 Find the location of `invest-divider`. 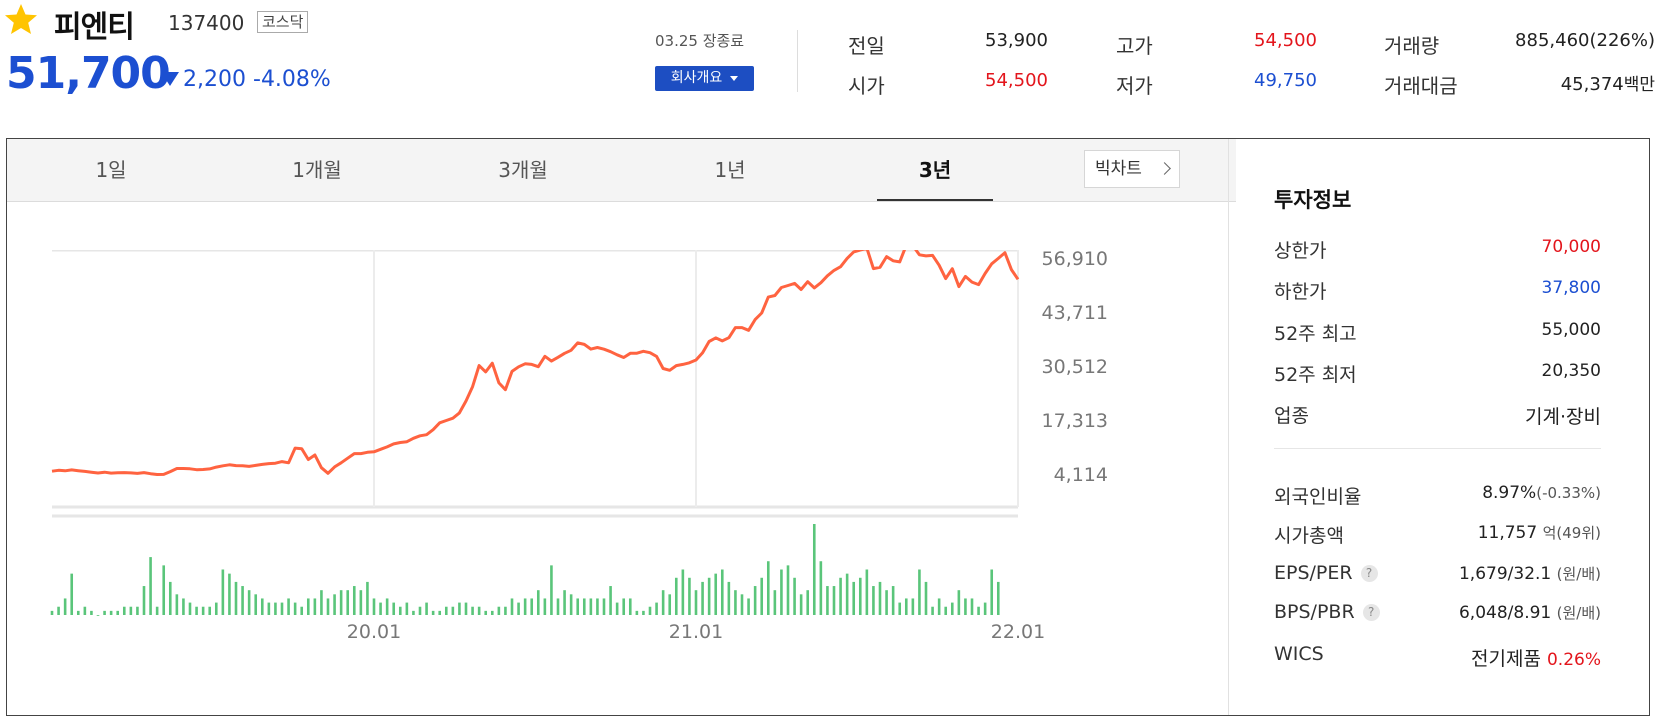

invest-divider is located at coordinates (1437, 448).